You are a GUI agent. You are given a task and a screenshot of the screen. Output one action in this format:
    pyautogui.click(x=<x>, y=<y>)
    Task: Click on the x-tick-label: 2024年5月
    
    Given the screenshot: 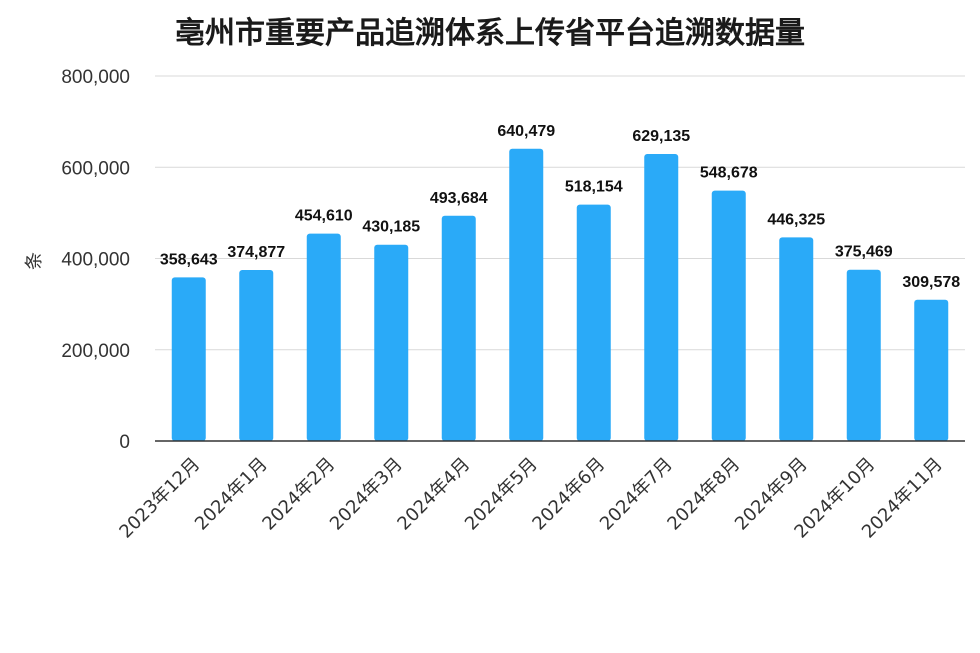 What is the action you would take?
    pyautogui.click(x=501, y=494)
    